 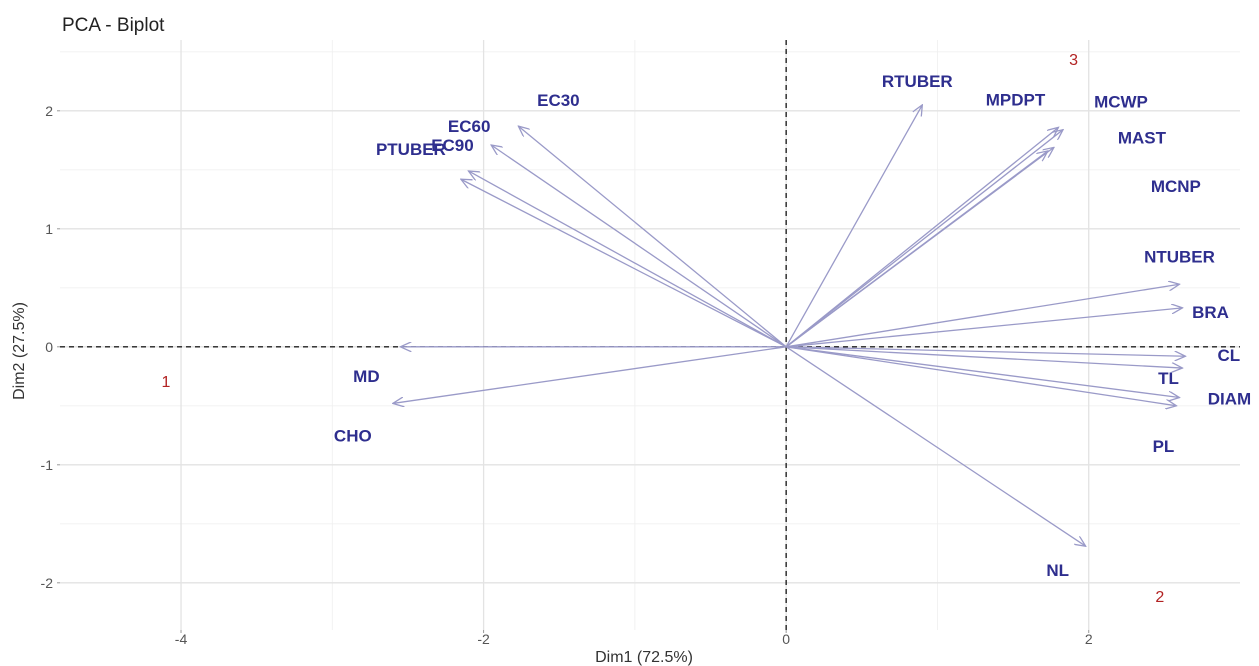 What do you see at coordinates (353, 435) in the screenshot?
I see `variable-label-cho: CHO` at bounding box center [353, 435].